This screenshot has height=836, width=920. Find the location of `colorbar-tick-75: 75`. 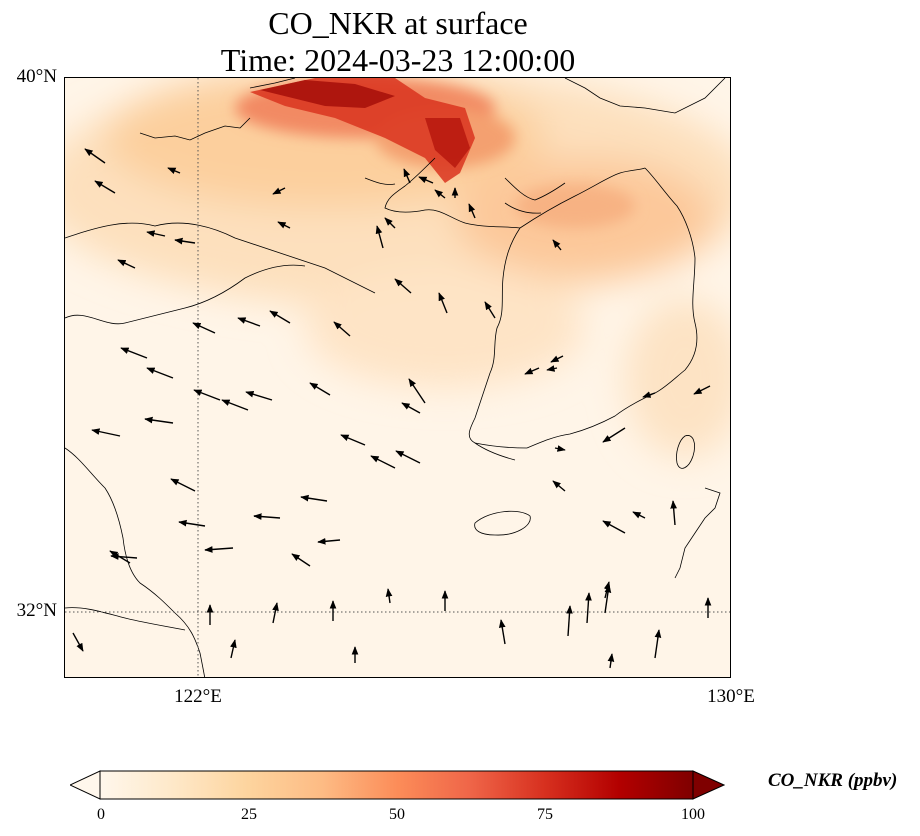

colorbar-tick-75: 75 is located at coordinates (545, 814).